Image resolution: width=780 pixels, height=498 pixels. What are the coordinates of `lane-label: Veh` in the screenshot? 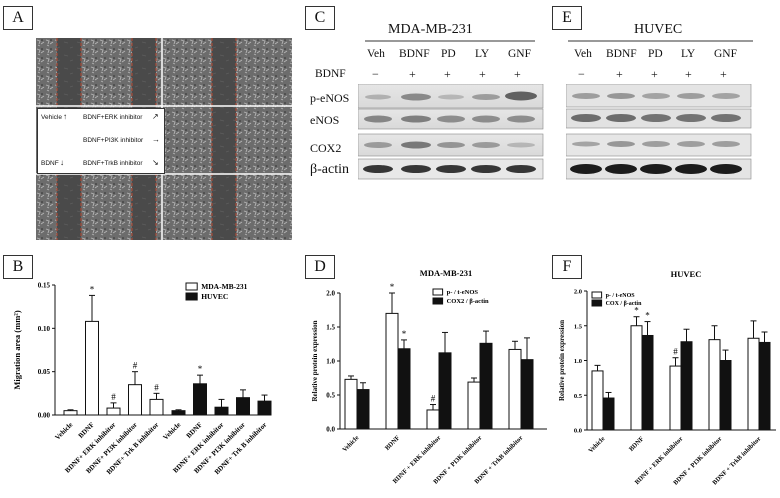 It's located at (376, 54).